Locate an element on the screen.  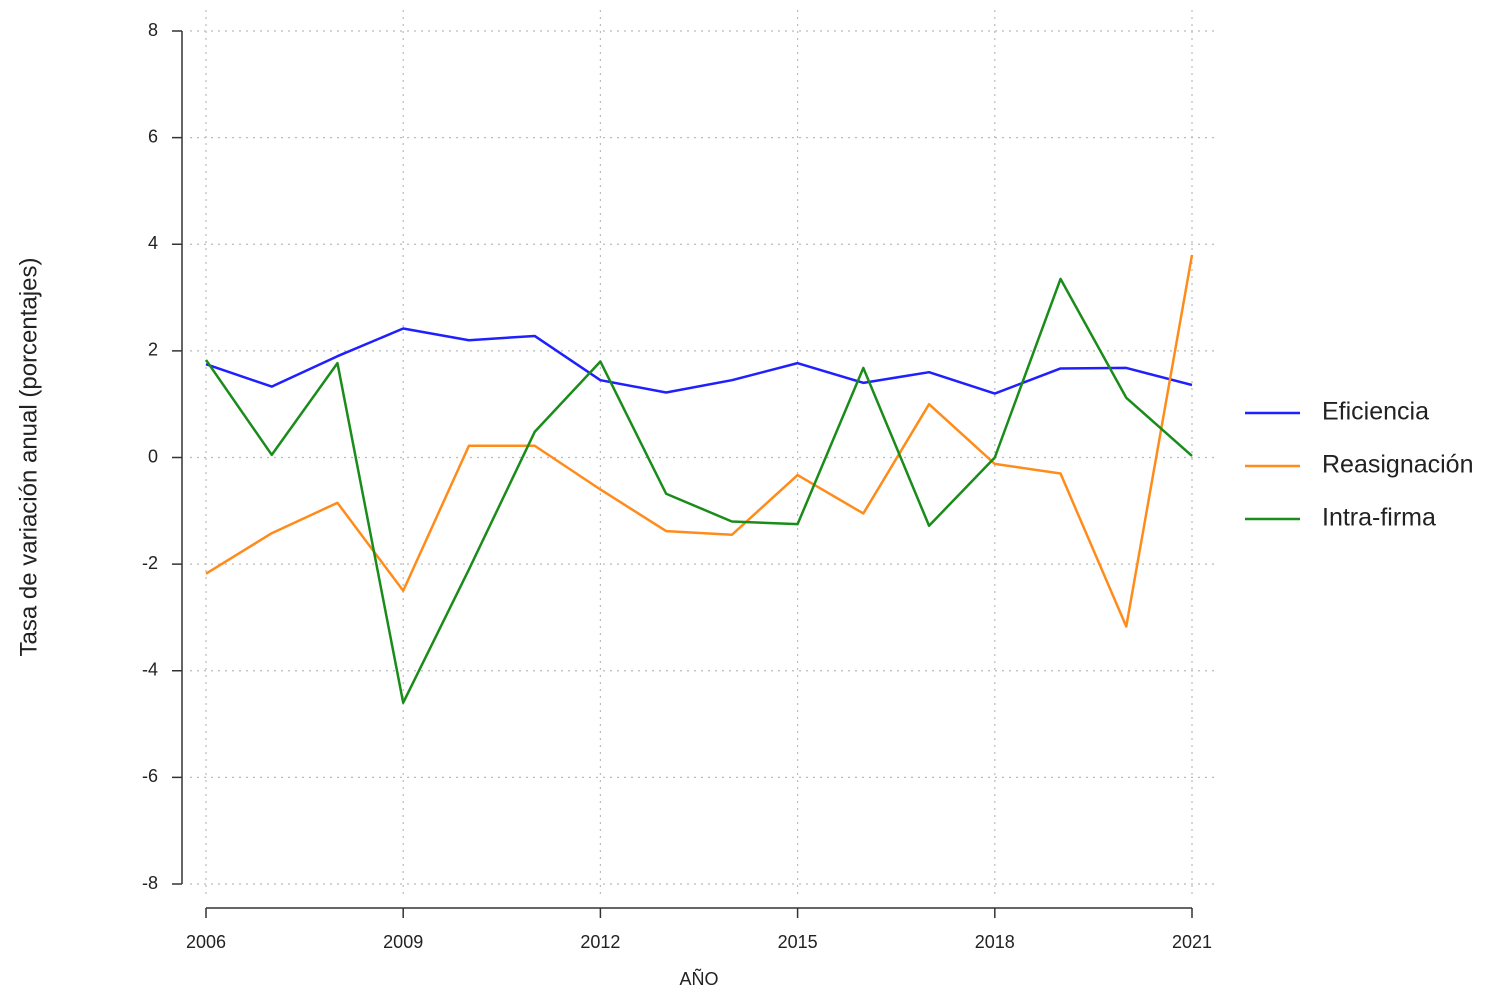
y-tick-label: 0 is located at coordinates (153, 456).